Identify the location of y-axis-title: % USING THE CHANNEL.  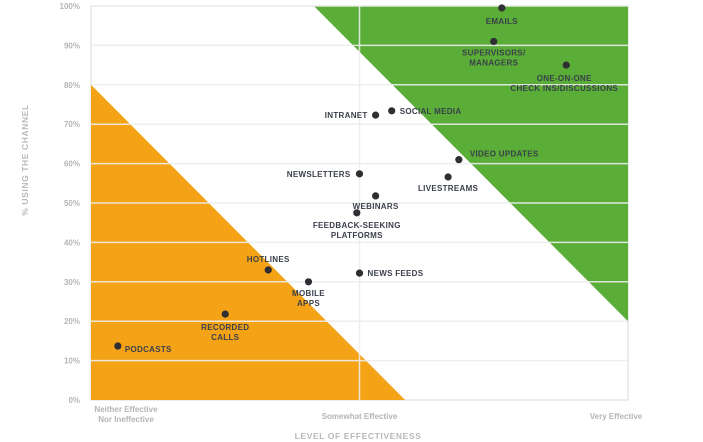
(25, 160).